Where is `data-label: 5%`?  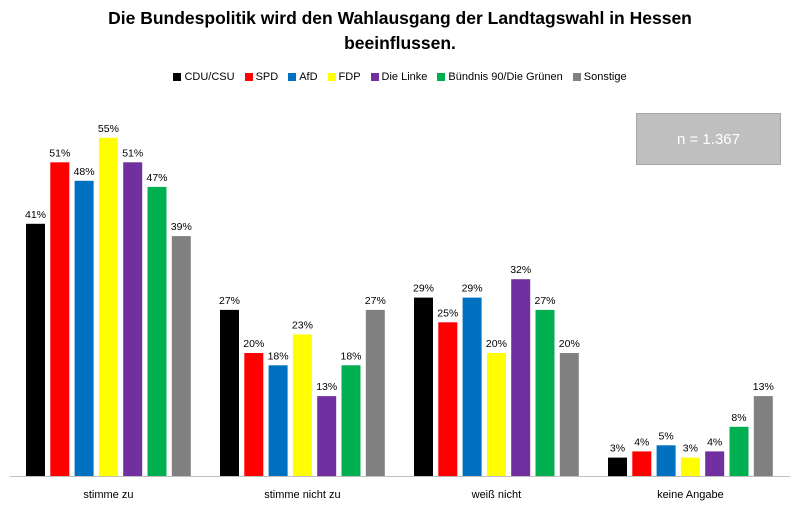
data-label: 5% is located at coordinates (666, 436).